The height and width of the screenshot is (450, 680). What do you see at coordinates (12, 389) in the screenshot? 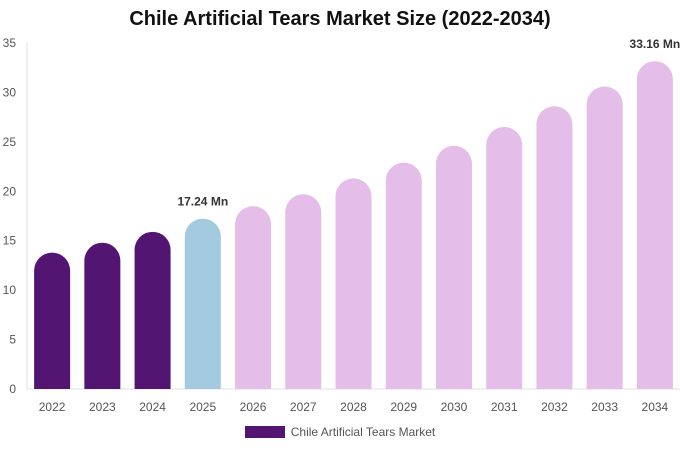
I see `y-tick-label: 0` at bounding box center [12, 389].